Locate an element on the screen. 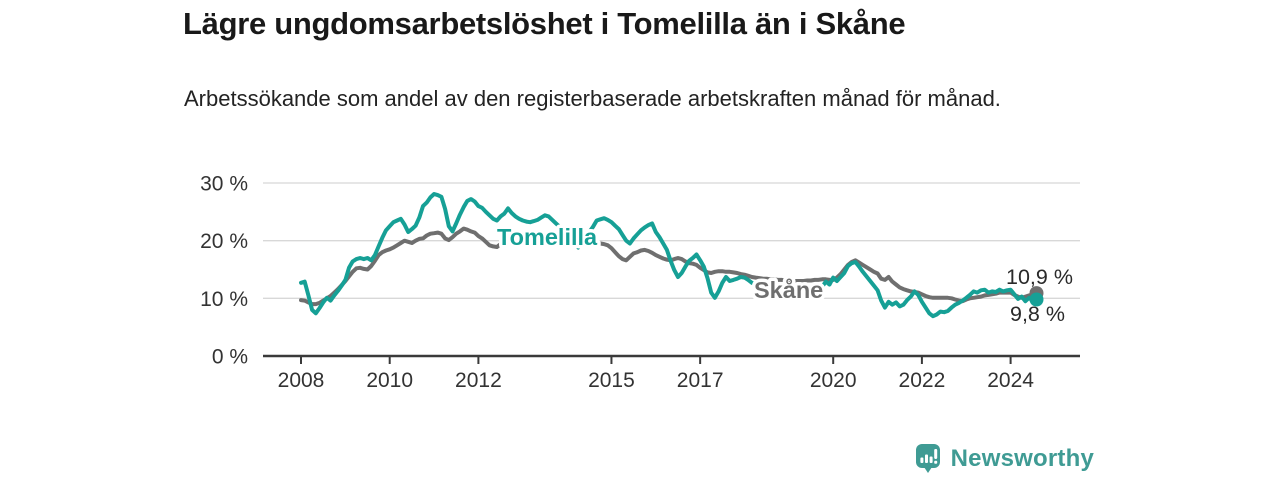  x-axis-label: 2020 is located at coordinates (833, 380).